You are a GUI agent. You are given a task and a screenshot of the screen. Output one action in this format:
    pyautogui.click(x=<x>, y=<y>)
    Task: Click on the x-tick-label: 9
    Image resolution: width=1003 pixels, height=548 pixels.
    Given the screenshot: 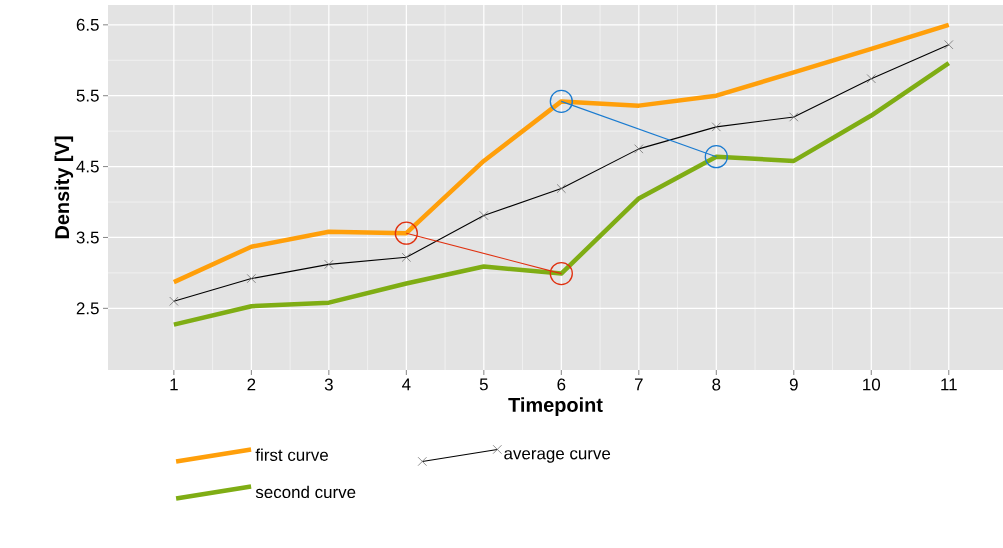 What is the action you would take?
    pyautogui.click(x=793, y=384)
    